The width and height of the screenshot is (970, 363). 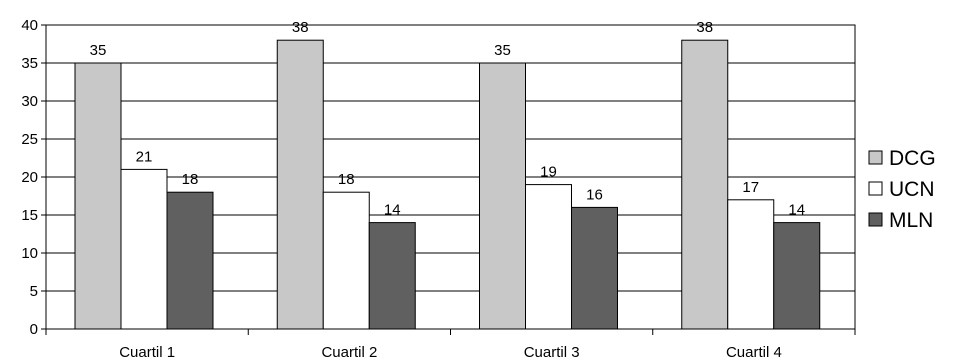 I want to click on legend-swatch-ucn, so click(x=875, y=188).